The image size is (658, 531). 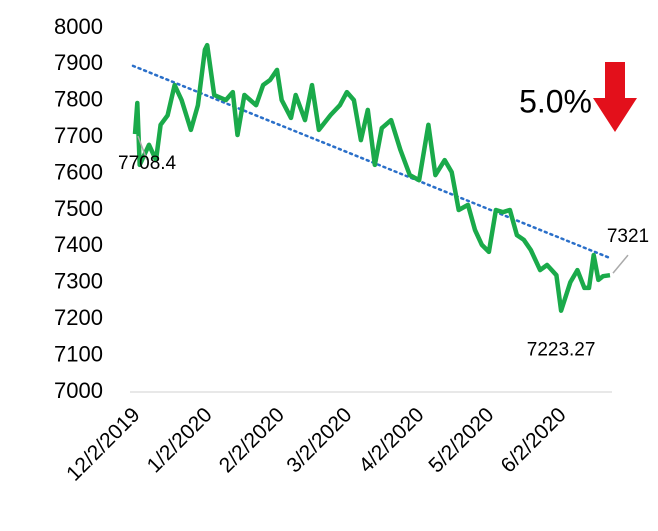 What do you see at coordinates (78, 99) in the screenshot?
I see `y-tick-label: 7800` at bounding box center [78, 99].